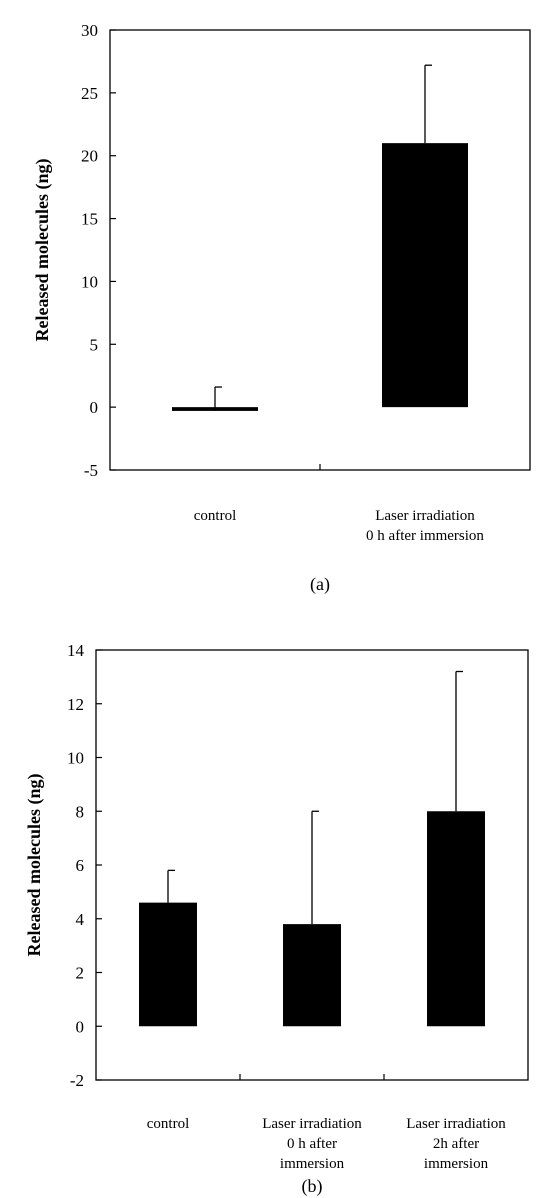 This screenshot has width=537, height=1198. I want to click on y-tick-label: 20, so click(89, 156).